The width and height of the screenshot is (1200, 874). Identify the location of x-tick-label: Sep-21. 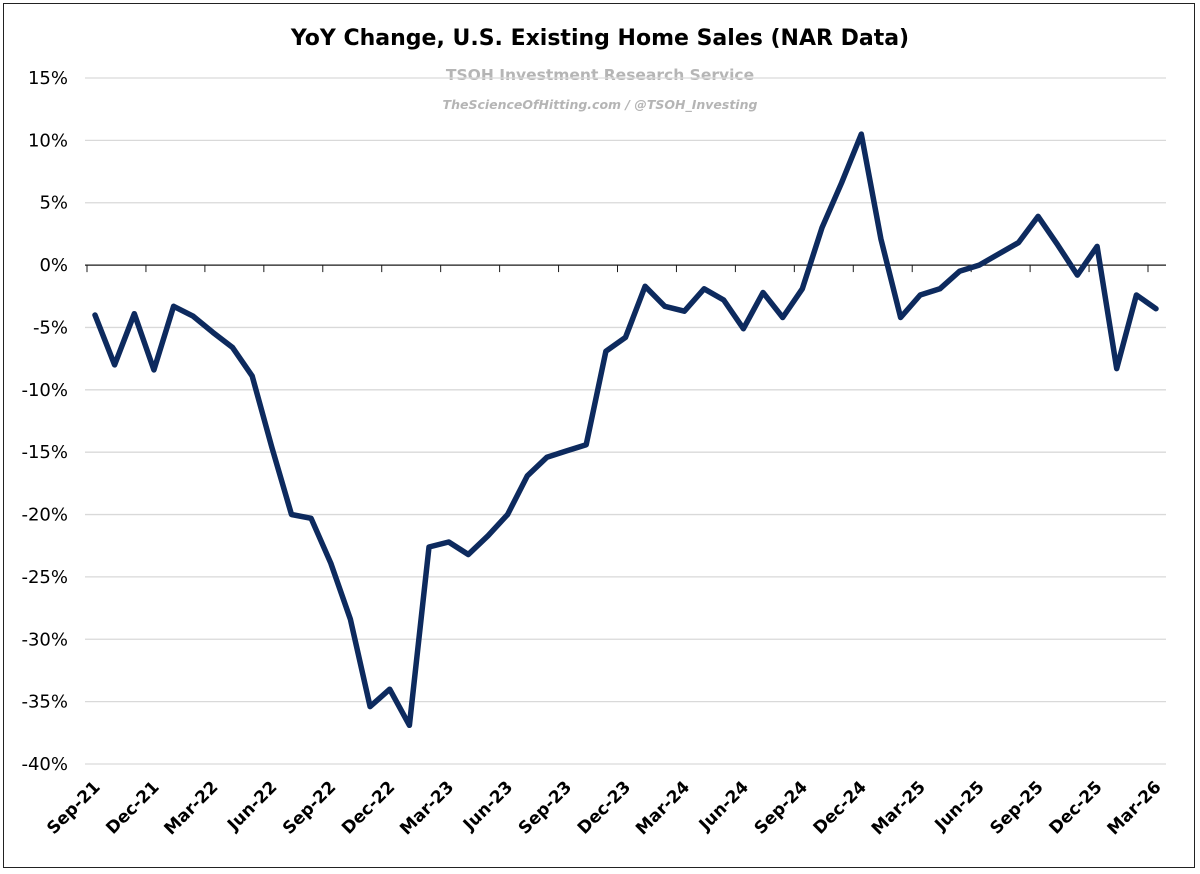
(73, 807).